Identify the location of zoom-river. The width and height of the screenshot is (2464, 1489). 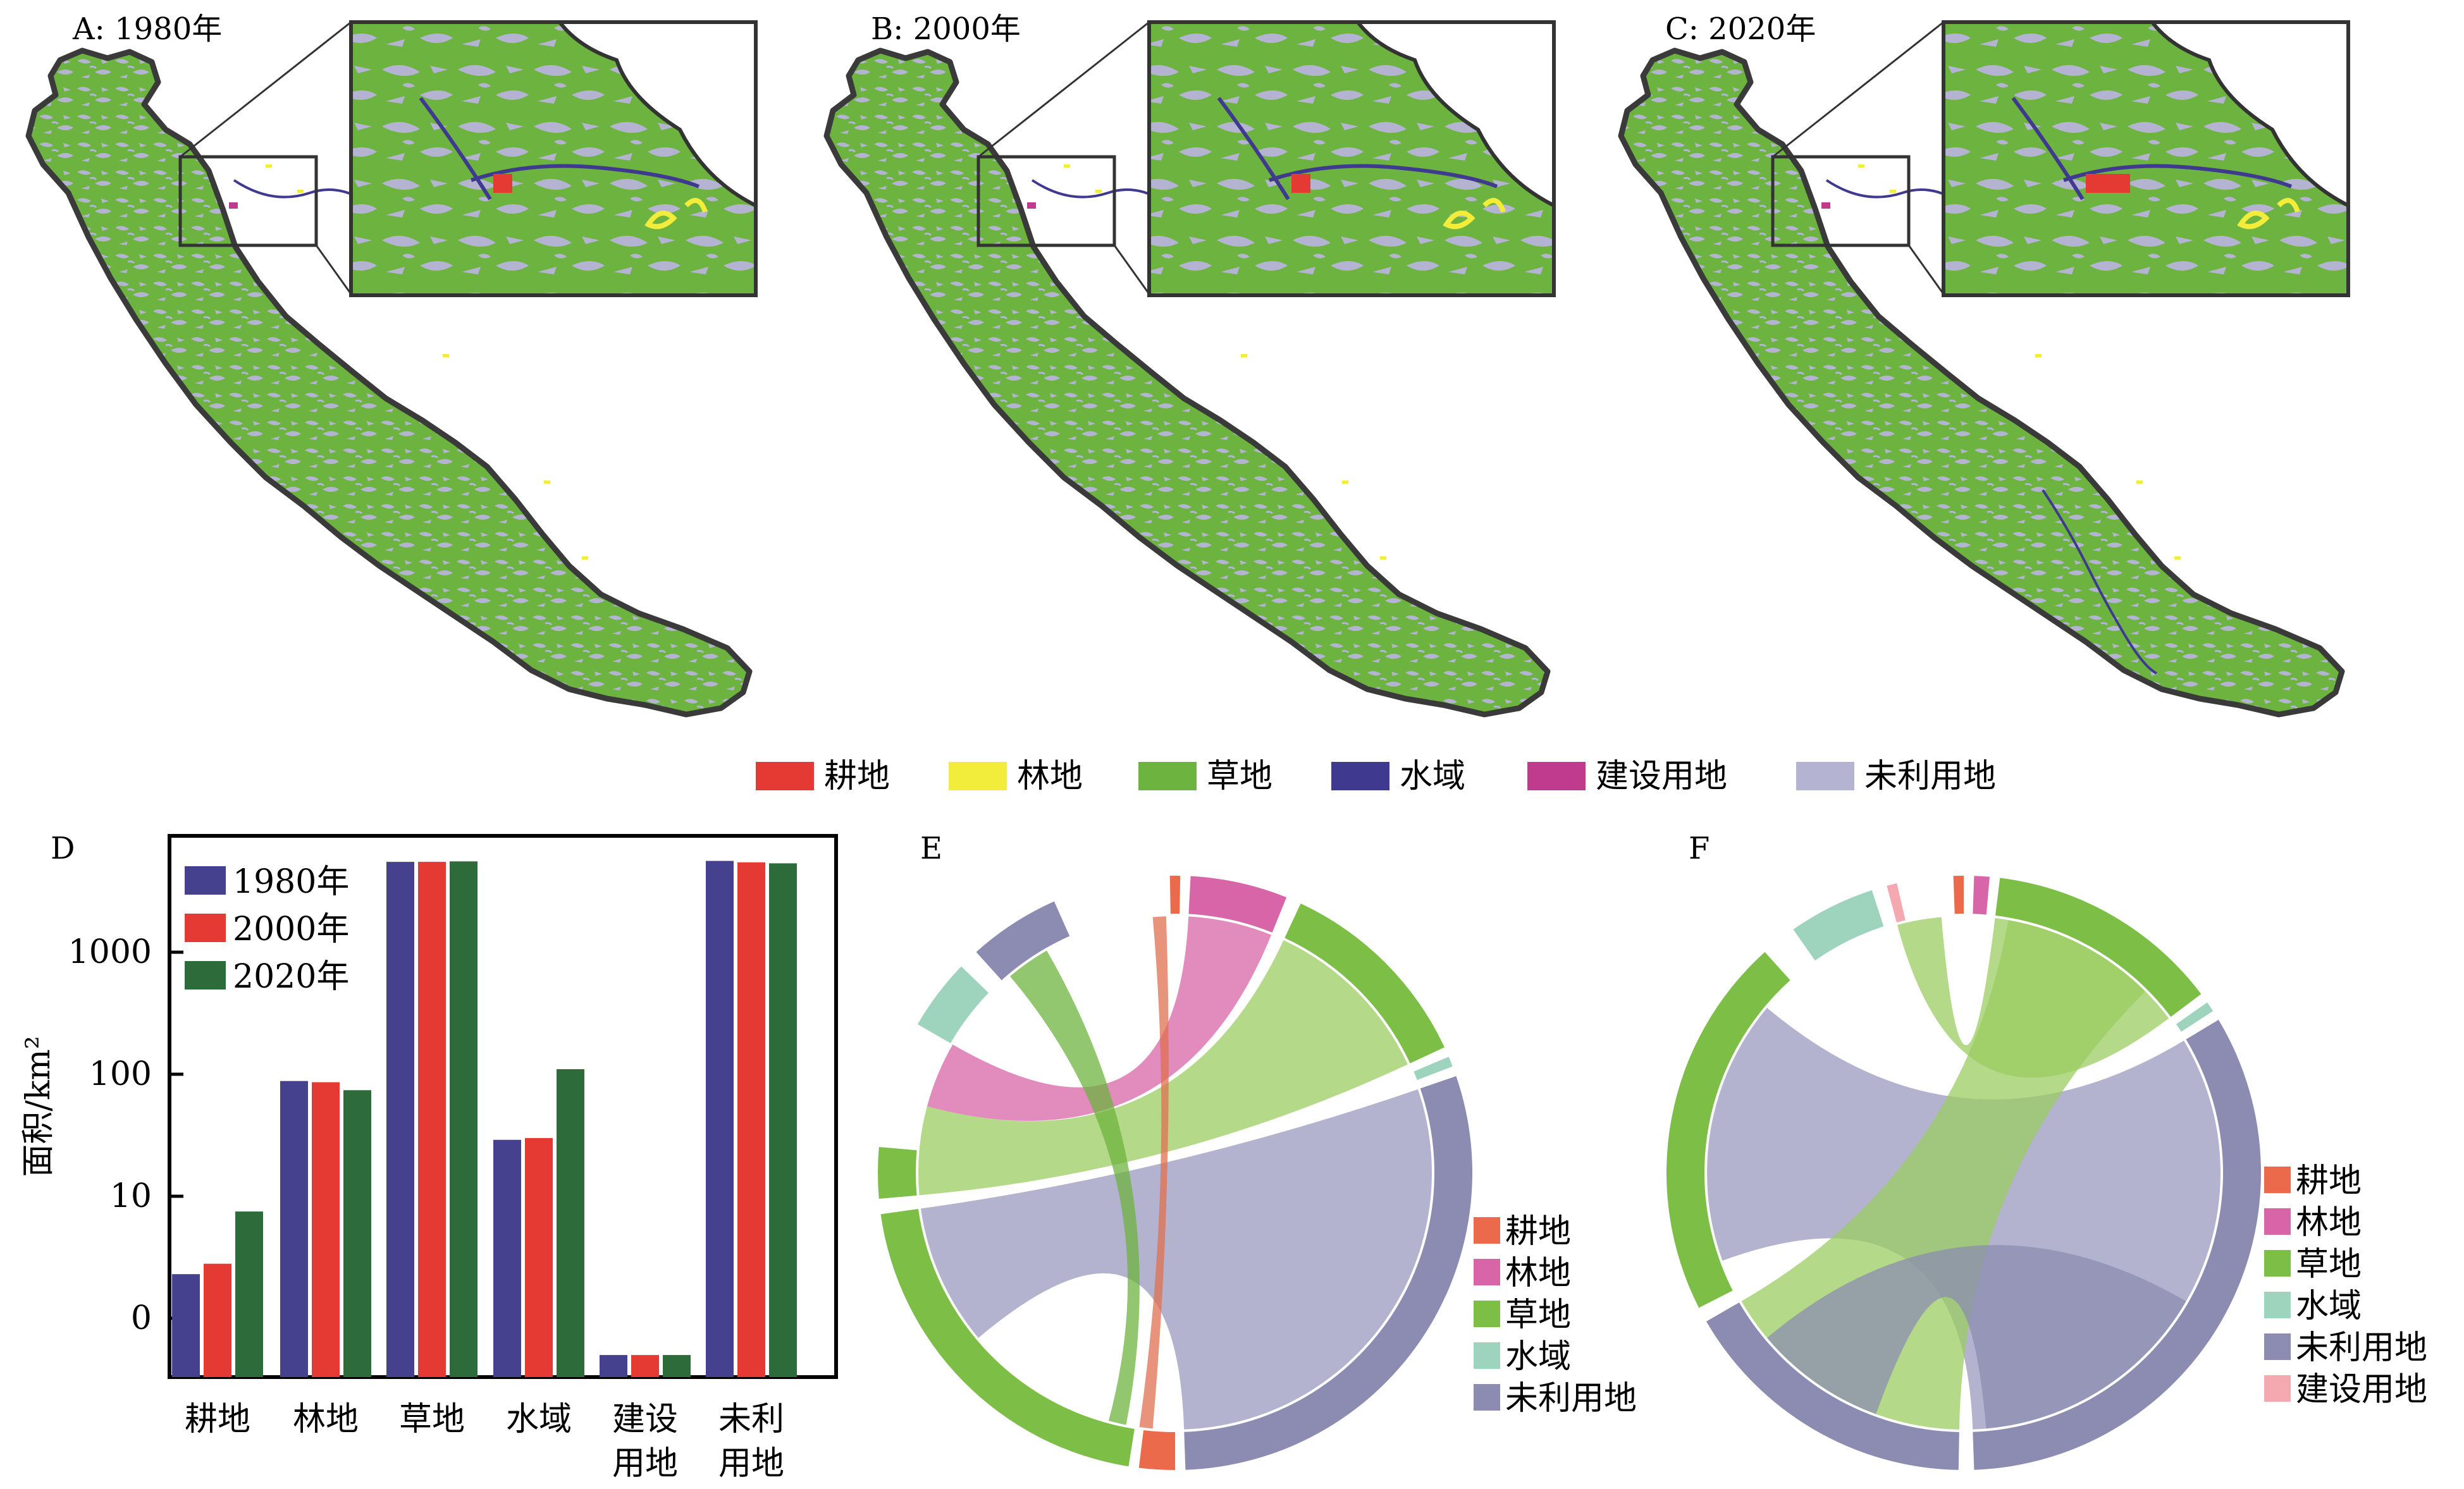
(559, 148).